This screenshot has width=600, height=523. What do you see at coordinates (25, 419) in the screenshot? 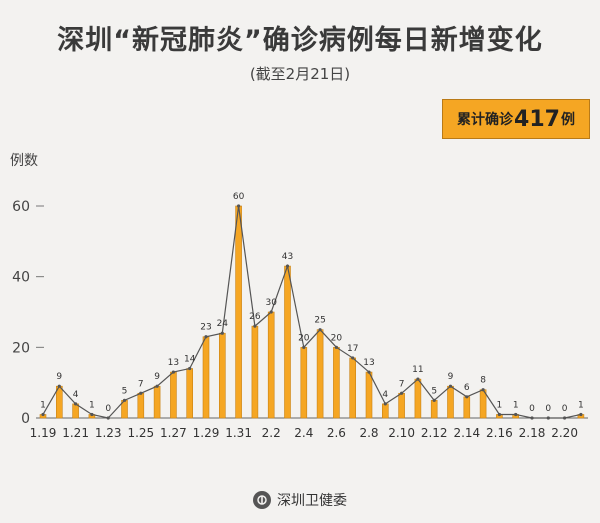
I see `y-tick-label: 0` at bounding box center [25, 419].